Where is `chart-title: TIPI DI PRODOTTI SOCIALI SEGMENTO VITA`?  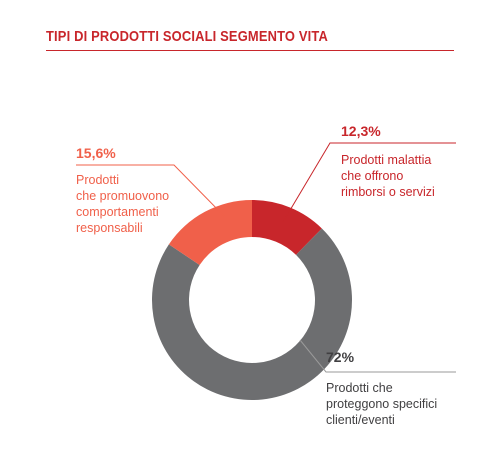 chart-title: TIPI DI PRODOTTI SOCIALI SEGMENTO VITA is located at coordinates (187, 36).